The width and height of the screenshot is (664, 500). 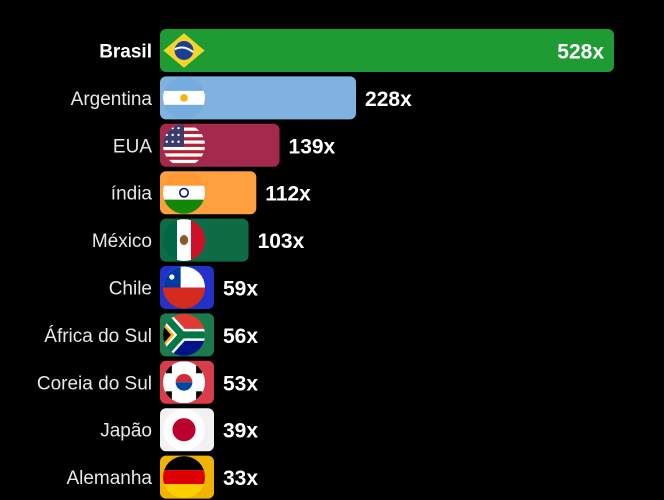 I want to click on value-label: 528x, so click(x=580, y=52).